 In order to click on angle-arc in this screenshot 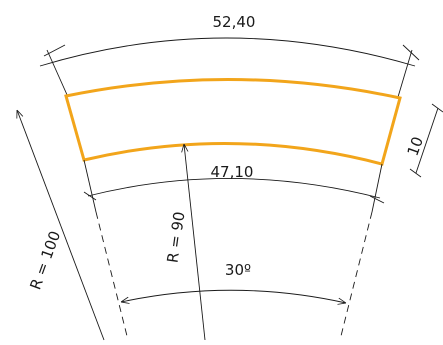, I will do `click(233, 296)`.